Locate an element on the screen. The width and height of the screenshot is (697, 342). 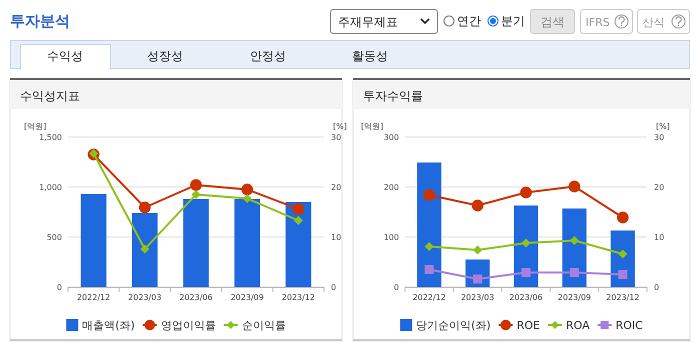
text: 수익성 is located at coordinates (65, 56).